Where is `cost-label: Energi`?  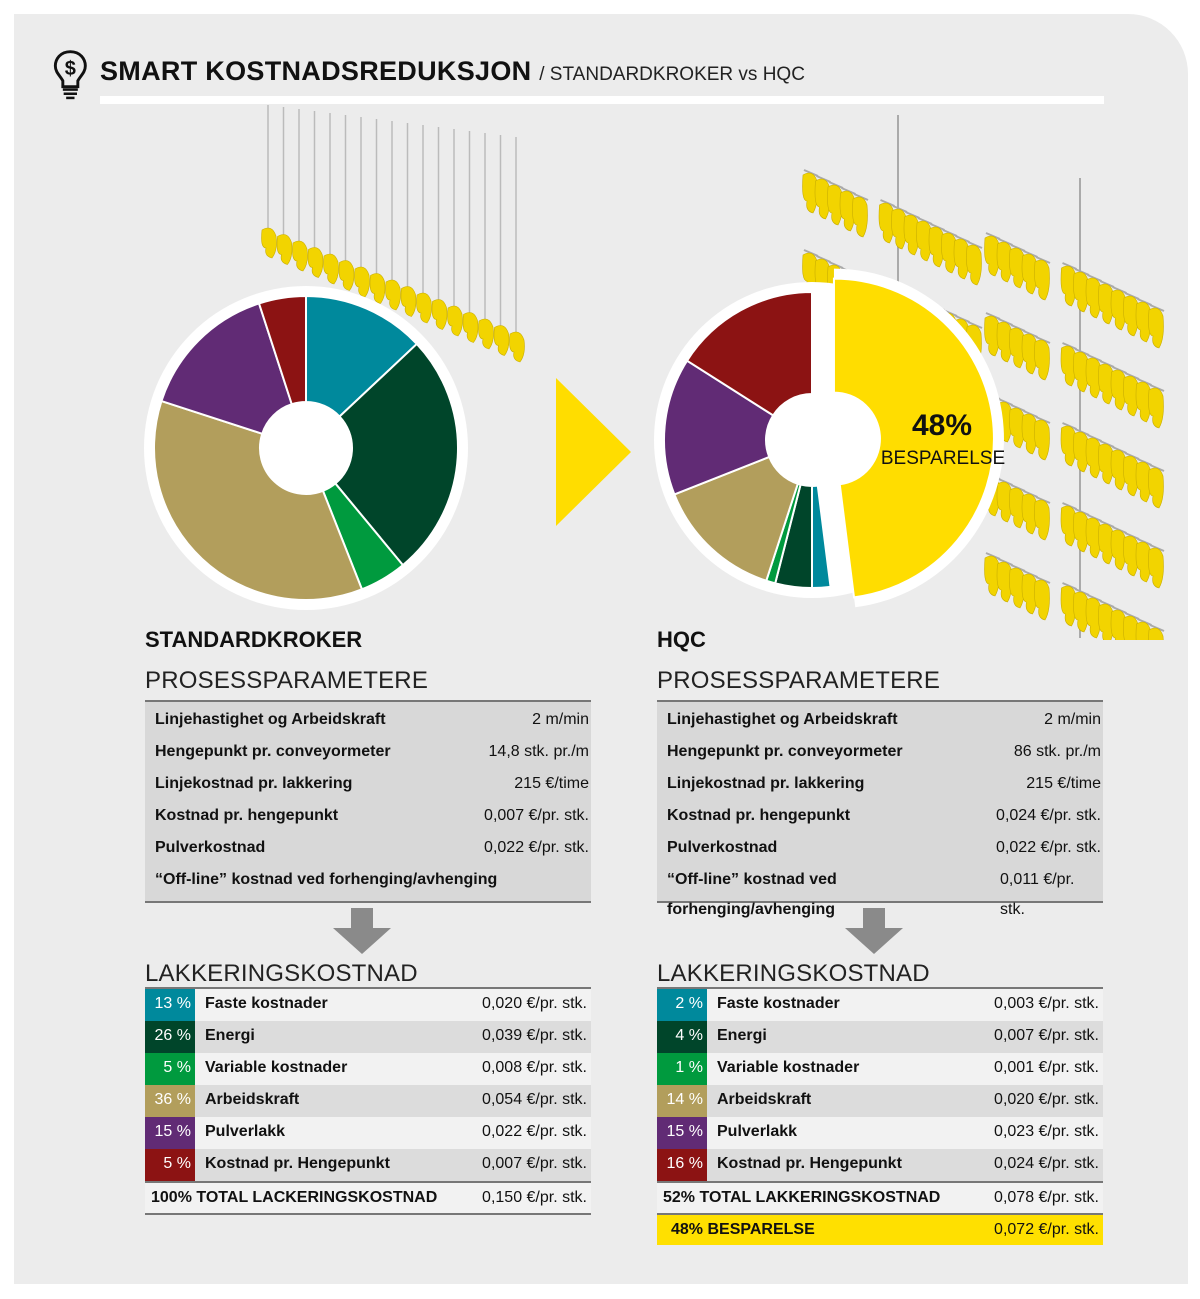 cost-label: Energi is located at coordinates (230, 1035).